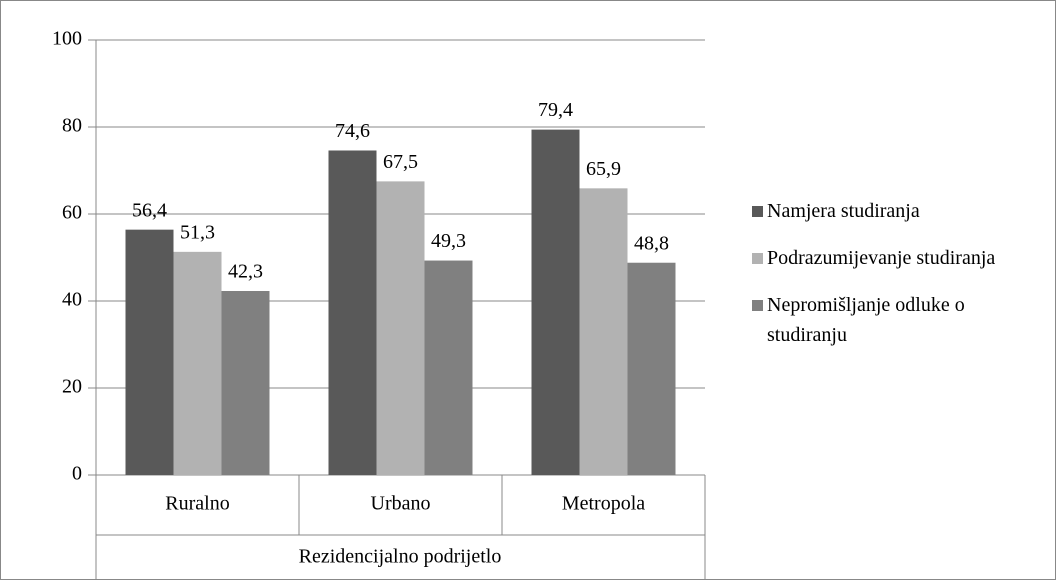 The width and height of the screenshot is (1056, 580). What do you see at coordinates (67, 39) in the screenshot?
I see `y-tick-label: 100` at bounding box center [67, 39].